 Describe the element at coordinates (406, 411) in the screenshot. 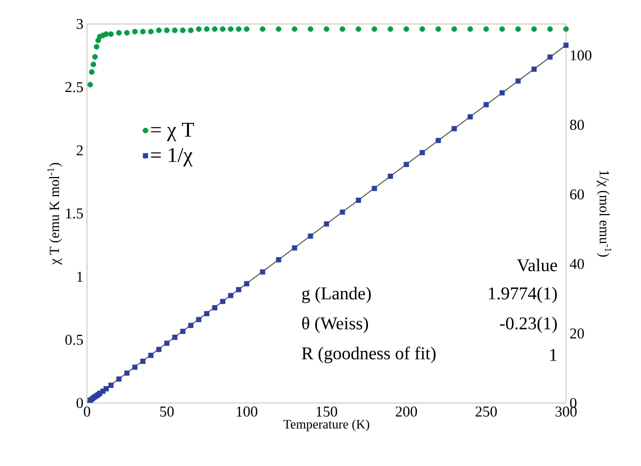

I see `x-tick-label: 200` at that location.